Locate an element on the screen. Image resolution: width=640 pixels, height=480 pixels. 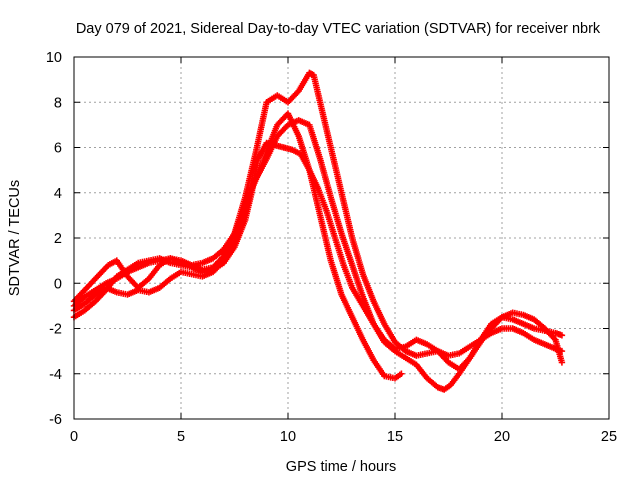
x-axis-label: GPS time / hours is located at coordinates (341, 467).